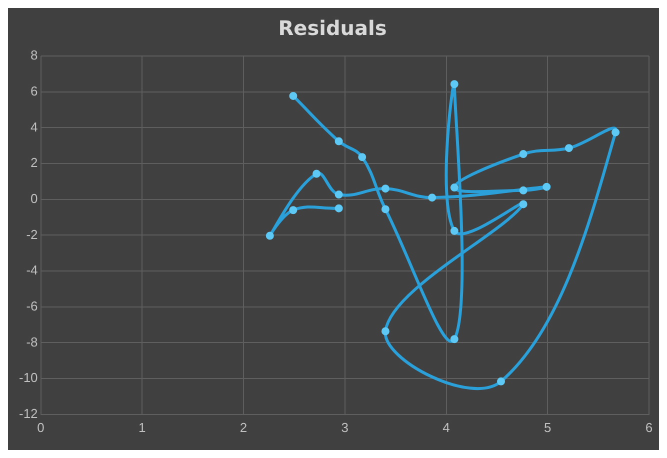 The width and height of the screenshot is (667, 458). Describe the element at coordinates (446, 427) in the screenshot. I see `x-tick-label: 4` at that location.